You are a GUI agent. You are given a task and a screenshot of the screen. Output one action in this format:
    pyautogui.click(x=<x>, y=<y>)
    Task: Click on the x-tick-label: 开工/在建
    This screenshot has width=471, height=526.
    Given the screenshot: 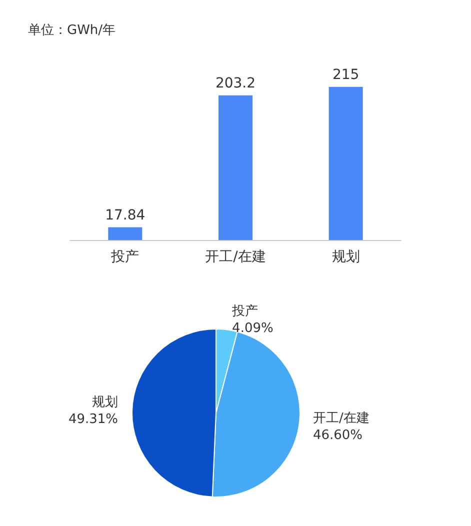 What is the action you would take?
    pyautogui.click(x=235, y=257)
    